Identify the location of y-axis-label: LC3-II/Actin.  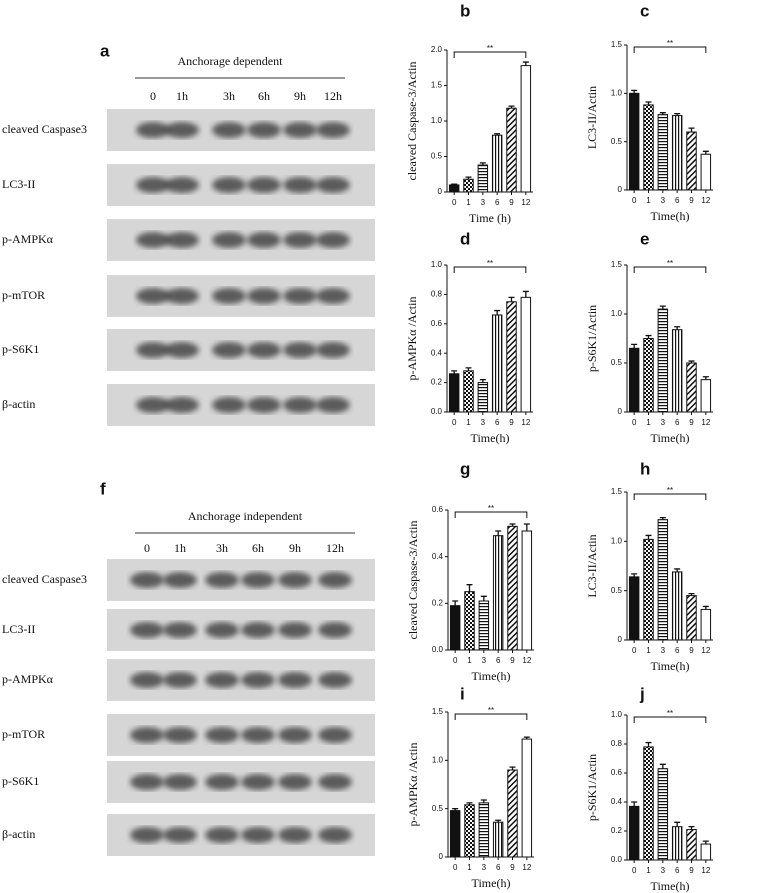
(592, 117).